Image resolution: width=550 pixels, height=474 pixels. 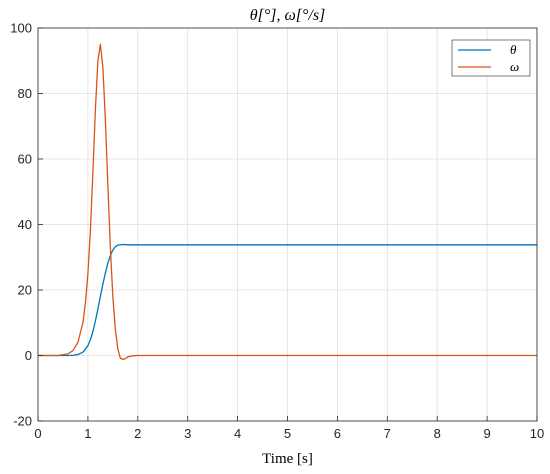 What do you see at coordinates (387, 433) in the screenshot?
I see `x-tick-label: 7` at bounding box center [387, 433].